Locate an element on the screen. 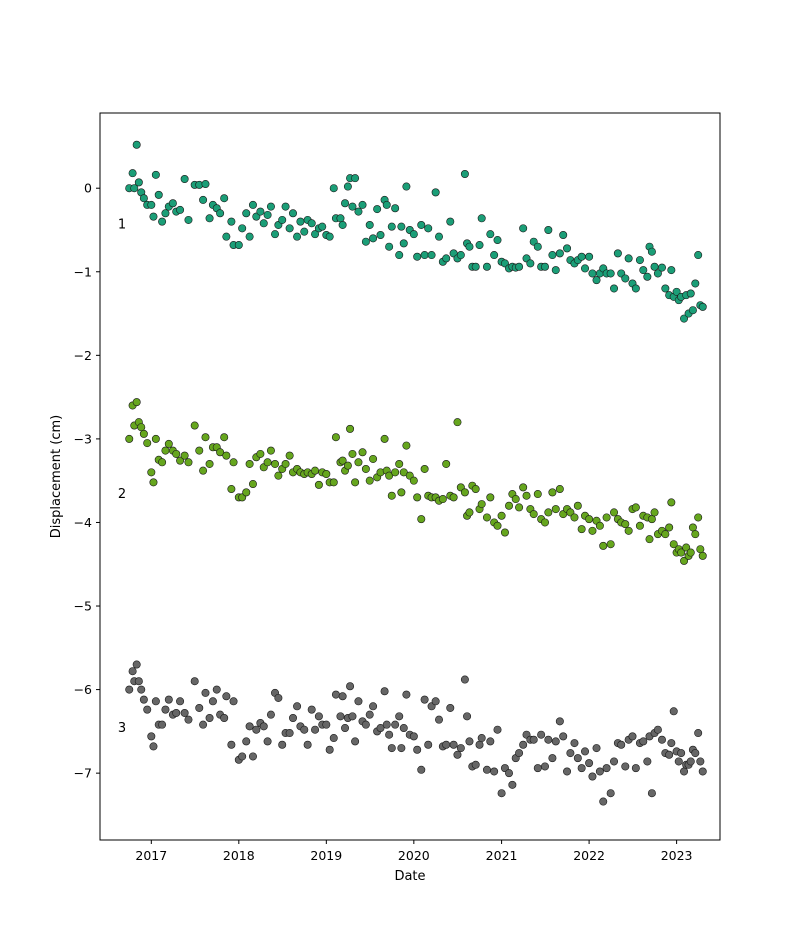 Image resolution: width=800 pixels, height=944 pixels. x-tick-label: 2023 is located at coordinates (677, 855).